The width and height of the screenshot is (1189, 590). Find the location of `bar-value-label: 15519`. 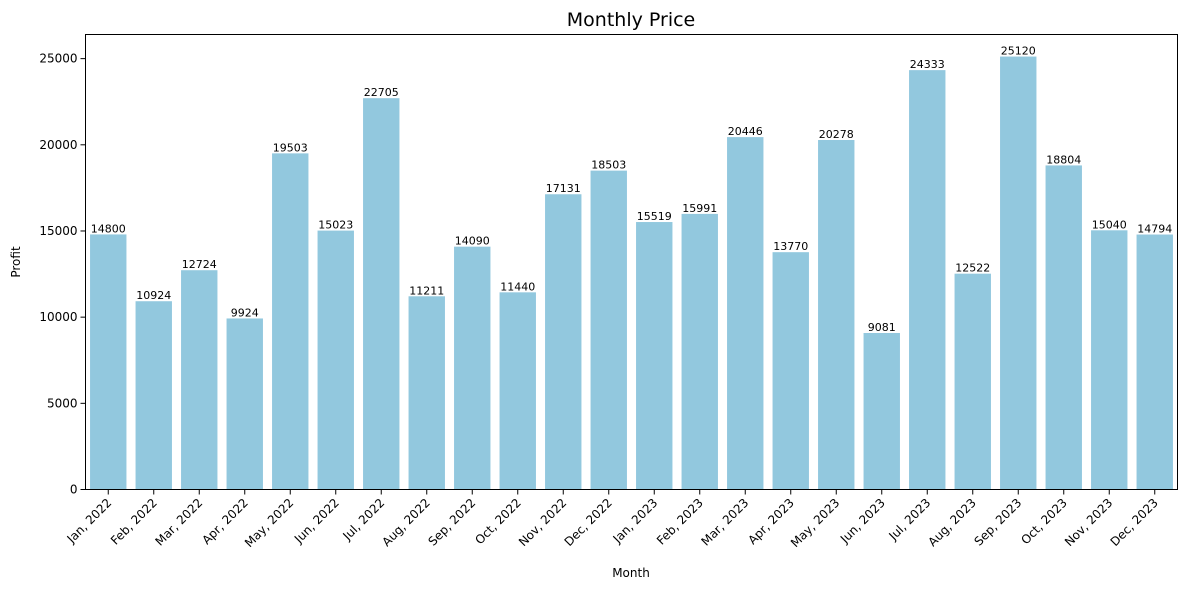

bar-value-label: 15519 is located at coordinates (654, 216).